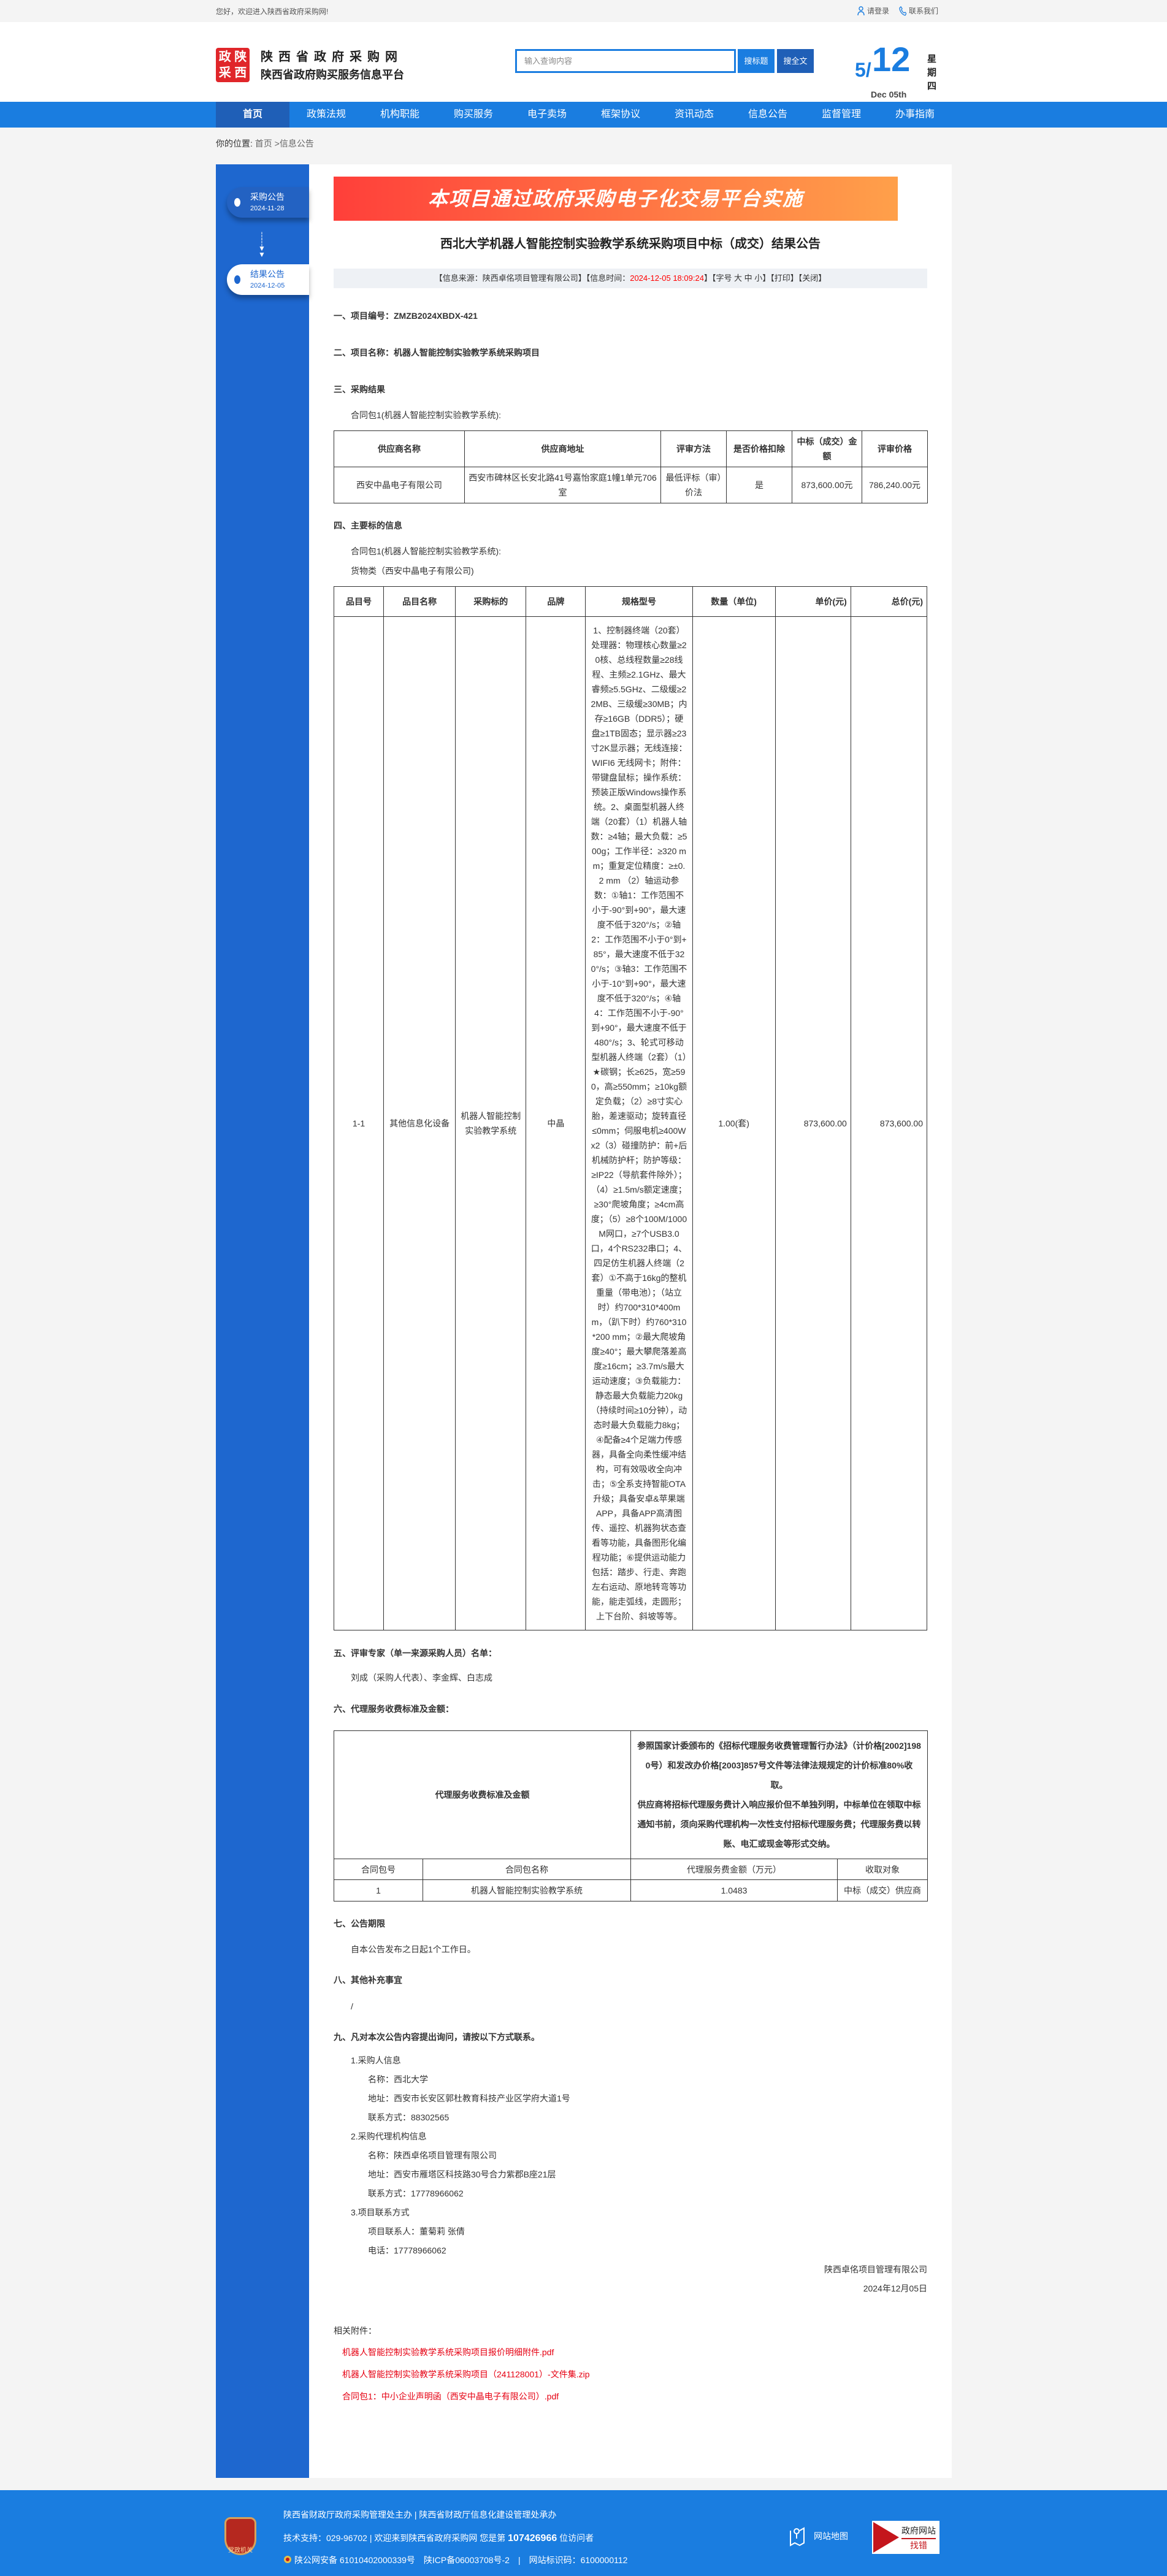 This screenshot has width=1167, height=2576. I want to click on logo-char: 政, so click(224, 57).